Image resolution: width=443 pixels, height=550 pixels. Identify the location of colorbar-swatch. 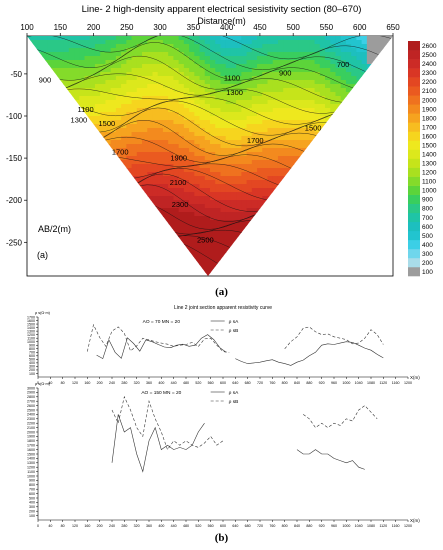
(414, 172).